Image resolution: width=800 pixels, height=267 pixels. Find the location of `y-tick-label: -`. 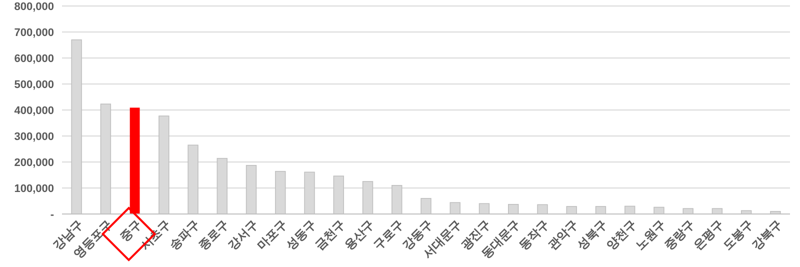

y-tick-label: - is located at coordinates (52, 214).